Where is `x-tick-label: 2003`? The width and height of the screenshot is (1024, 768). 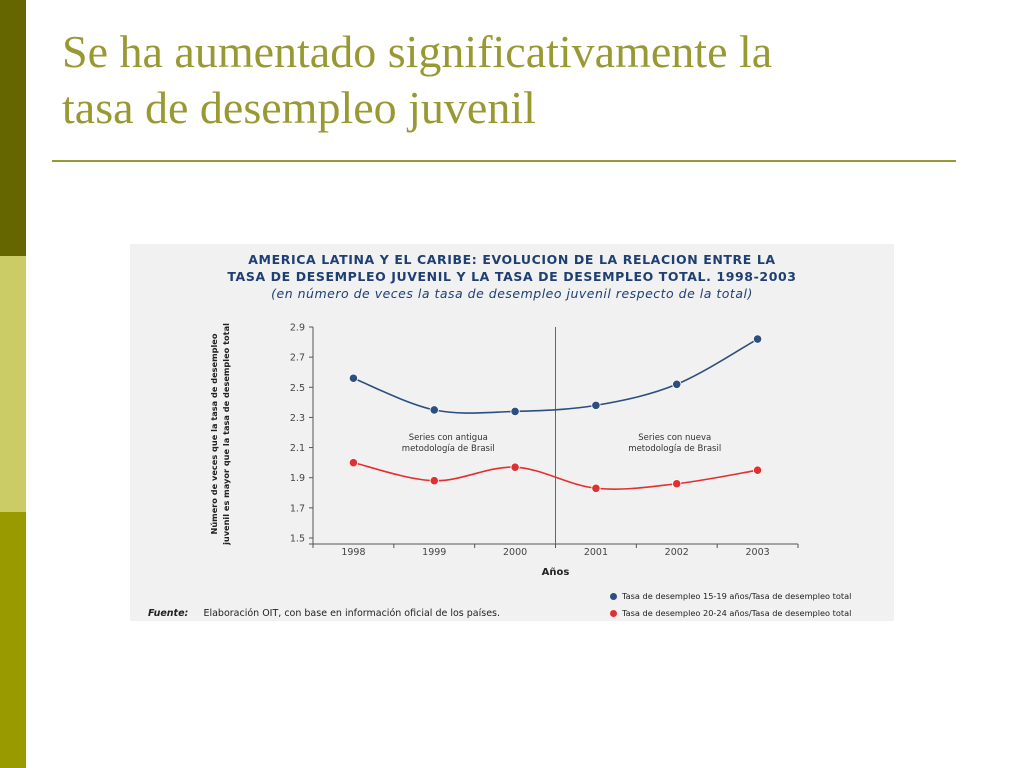 x-tick-label: 2003 is located at coordinates (757, 552).